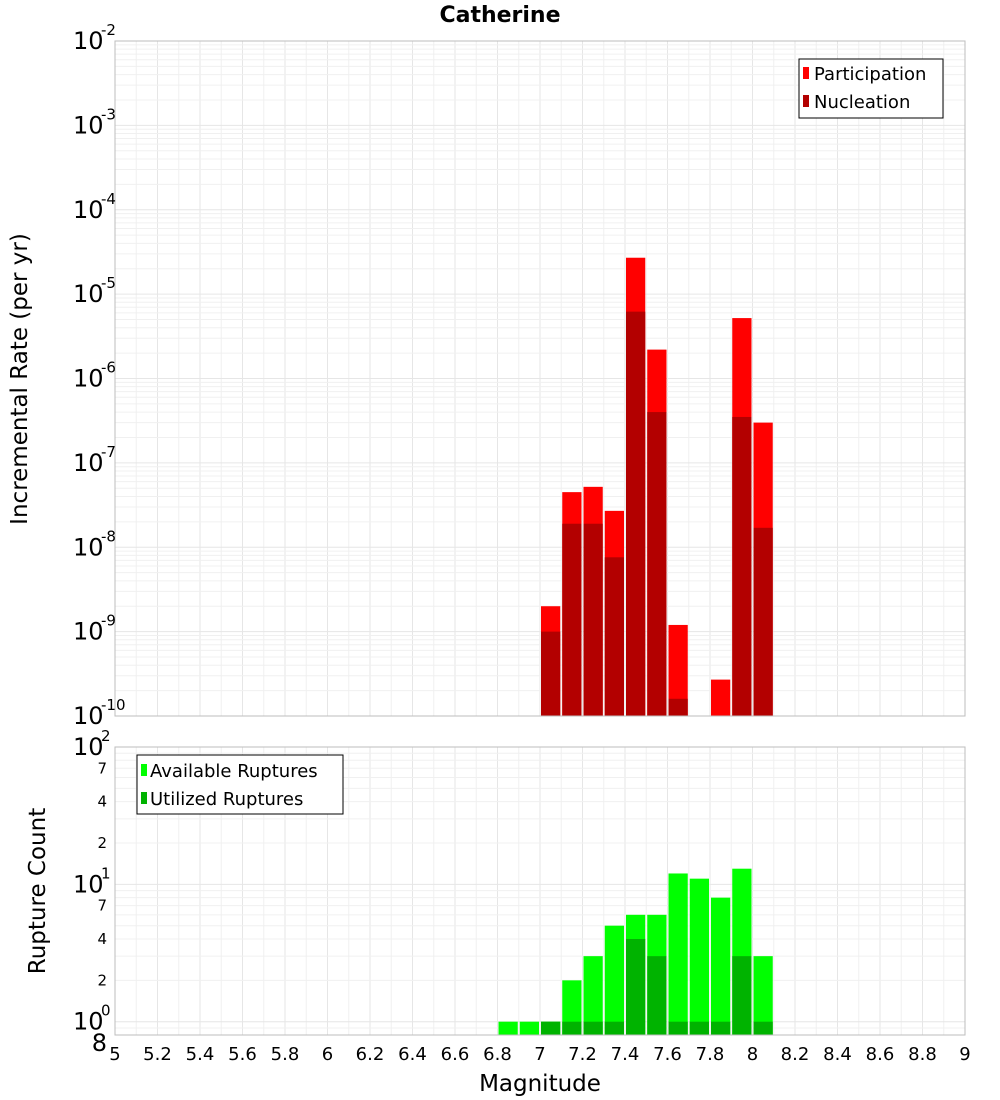 The width and height of the screenshot is (1000, 1100). I want to click on rate-y-tick-label: 10⁻², so click(94, 38).